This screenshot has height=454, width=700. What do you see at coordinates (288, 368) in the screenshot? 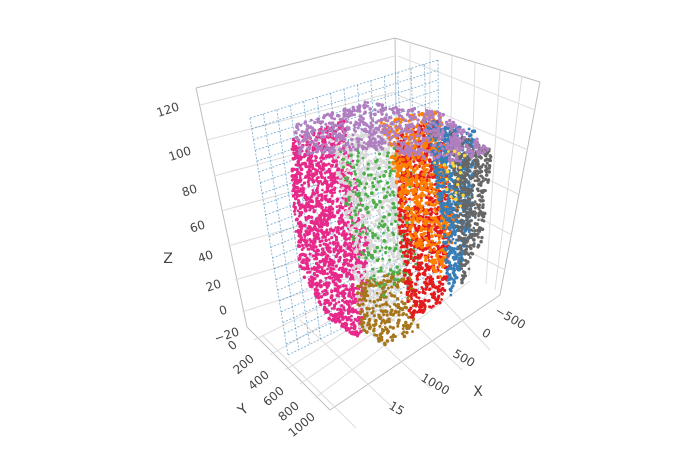
I see `y-axis-line` at bounding box center [288, 368].